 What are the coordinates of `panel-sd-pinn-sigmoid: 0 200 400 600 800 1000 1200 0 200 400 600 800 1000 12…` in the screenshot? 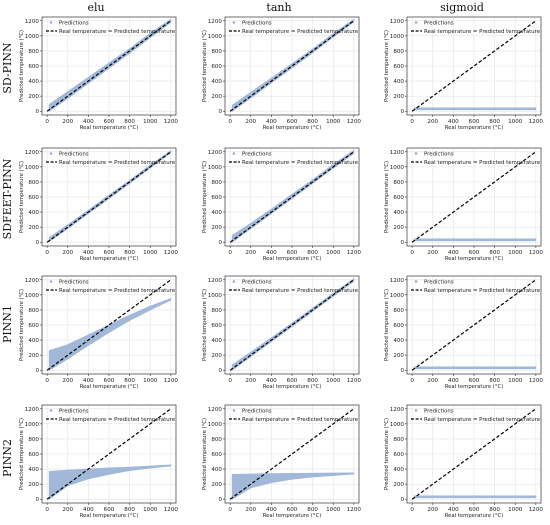 It's located at (463, 73).